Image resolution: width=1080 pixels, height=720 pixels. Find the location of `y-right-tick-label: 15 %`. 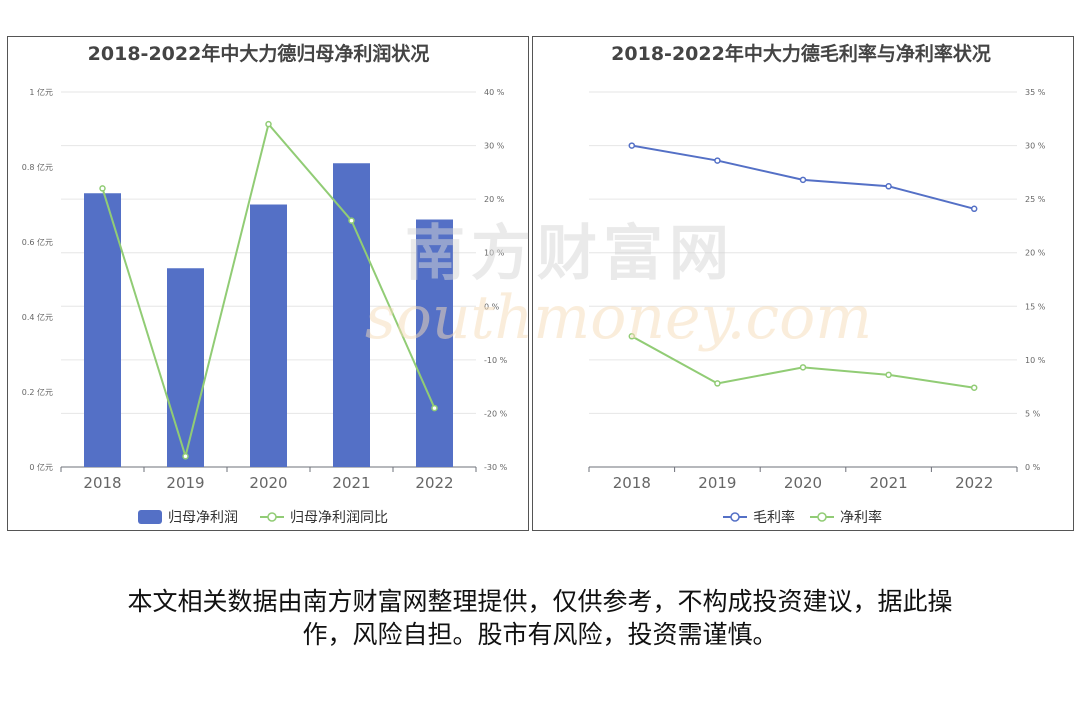

y-right-tick-label: 15 % is located at coordinates (1035, 306).